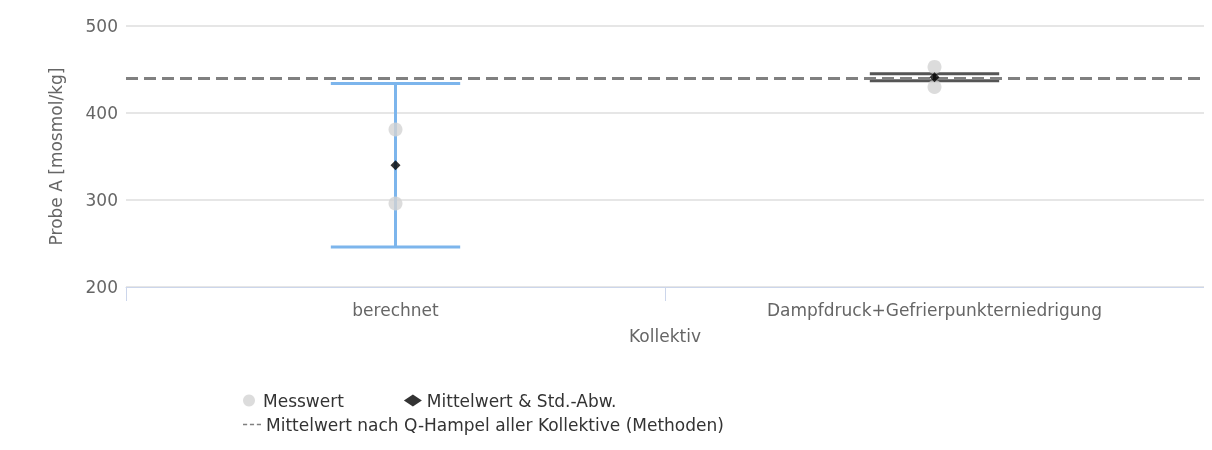 Image resolution: width=1212 pixels, height=450 pixels. I want to click on x-axis-title: Kollektiv, so click(665, 335).